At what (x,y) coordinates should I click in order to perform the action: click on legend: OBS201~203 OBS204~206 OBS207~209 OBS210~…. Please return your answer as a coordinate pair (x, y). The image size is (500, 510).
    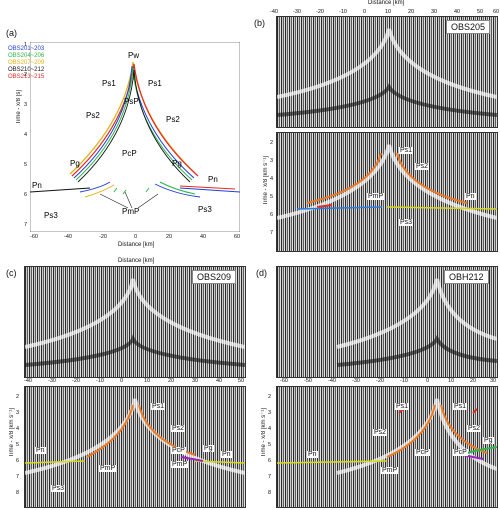
    Looking at the image, I should click on (26, 63).